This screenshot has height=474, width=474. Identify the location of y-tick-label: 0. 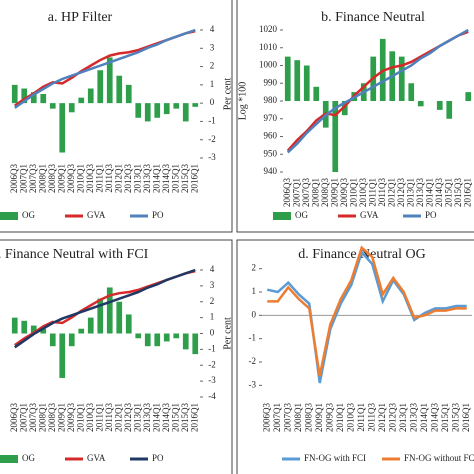
(254, 314).